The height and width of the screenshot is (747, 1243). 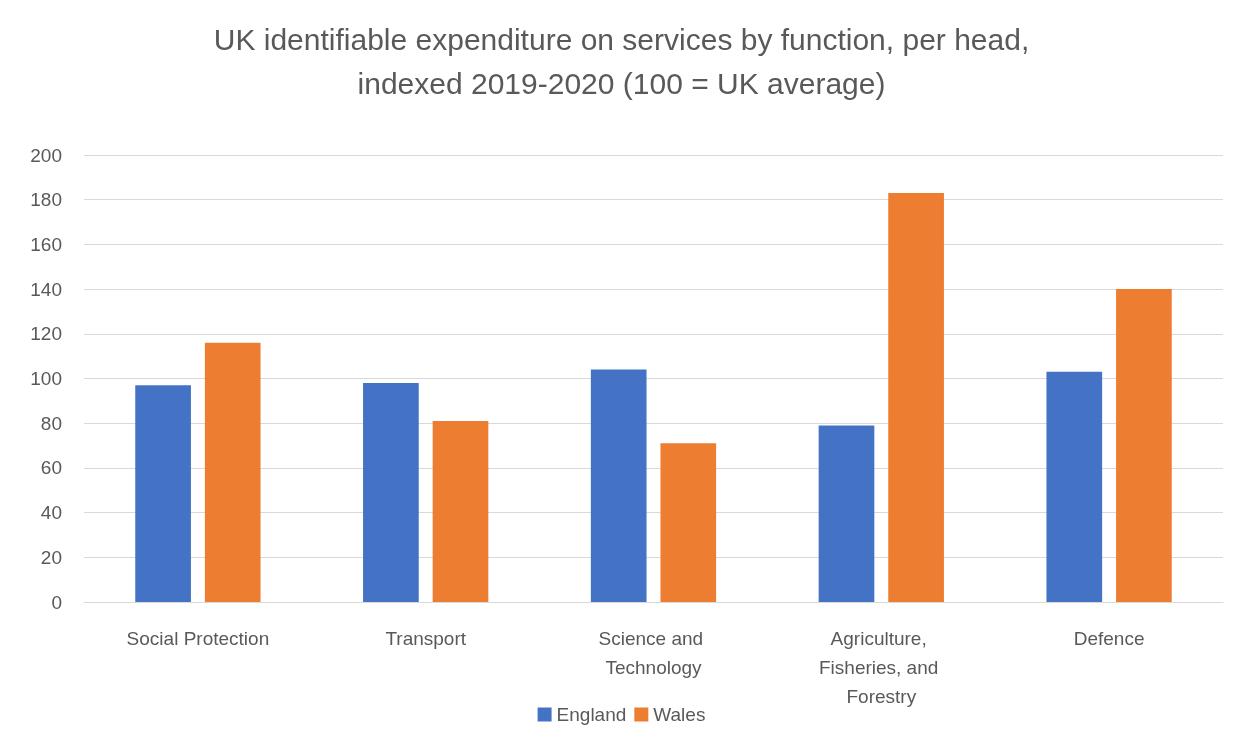 What do you see at coordinates (653, 653) in the screenshot?
I see `x-tick-label: Science and Technology` at bounding box center [653, 653].